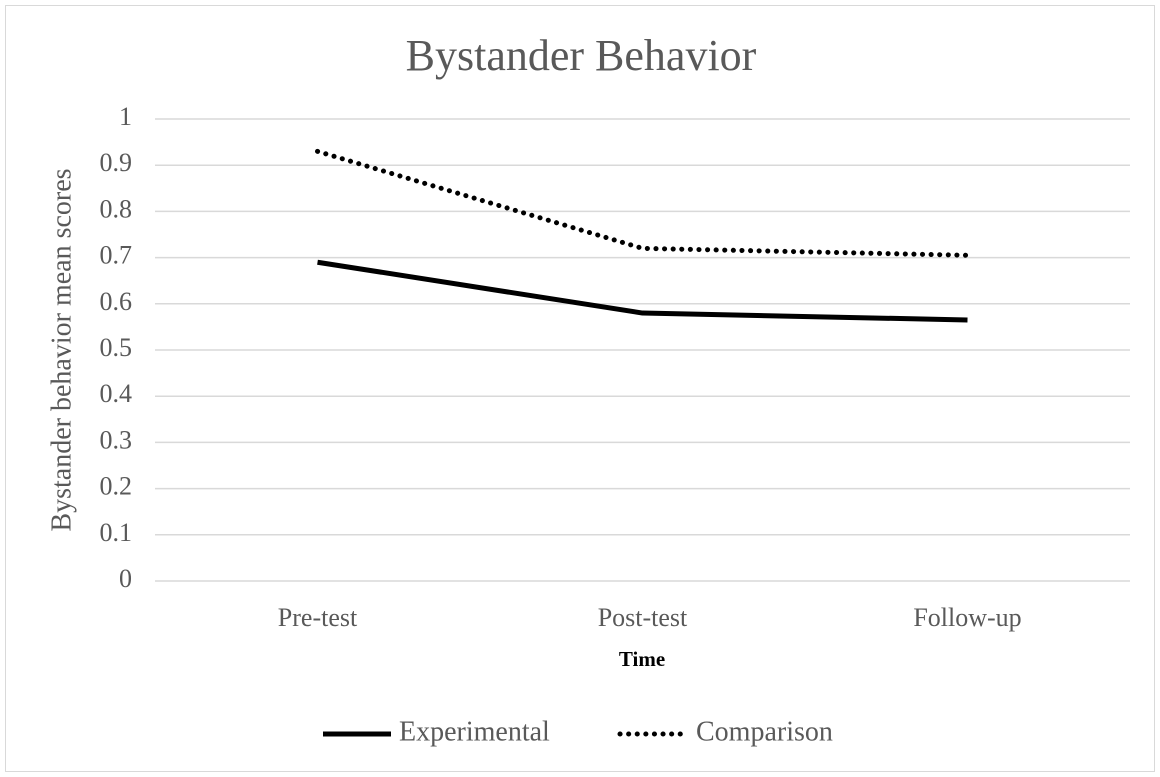  I want to click on x-tick-label: Follow-up, so click(967, 617).